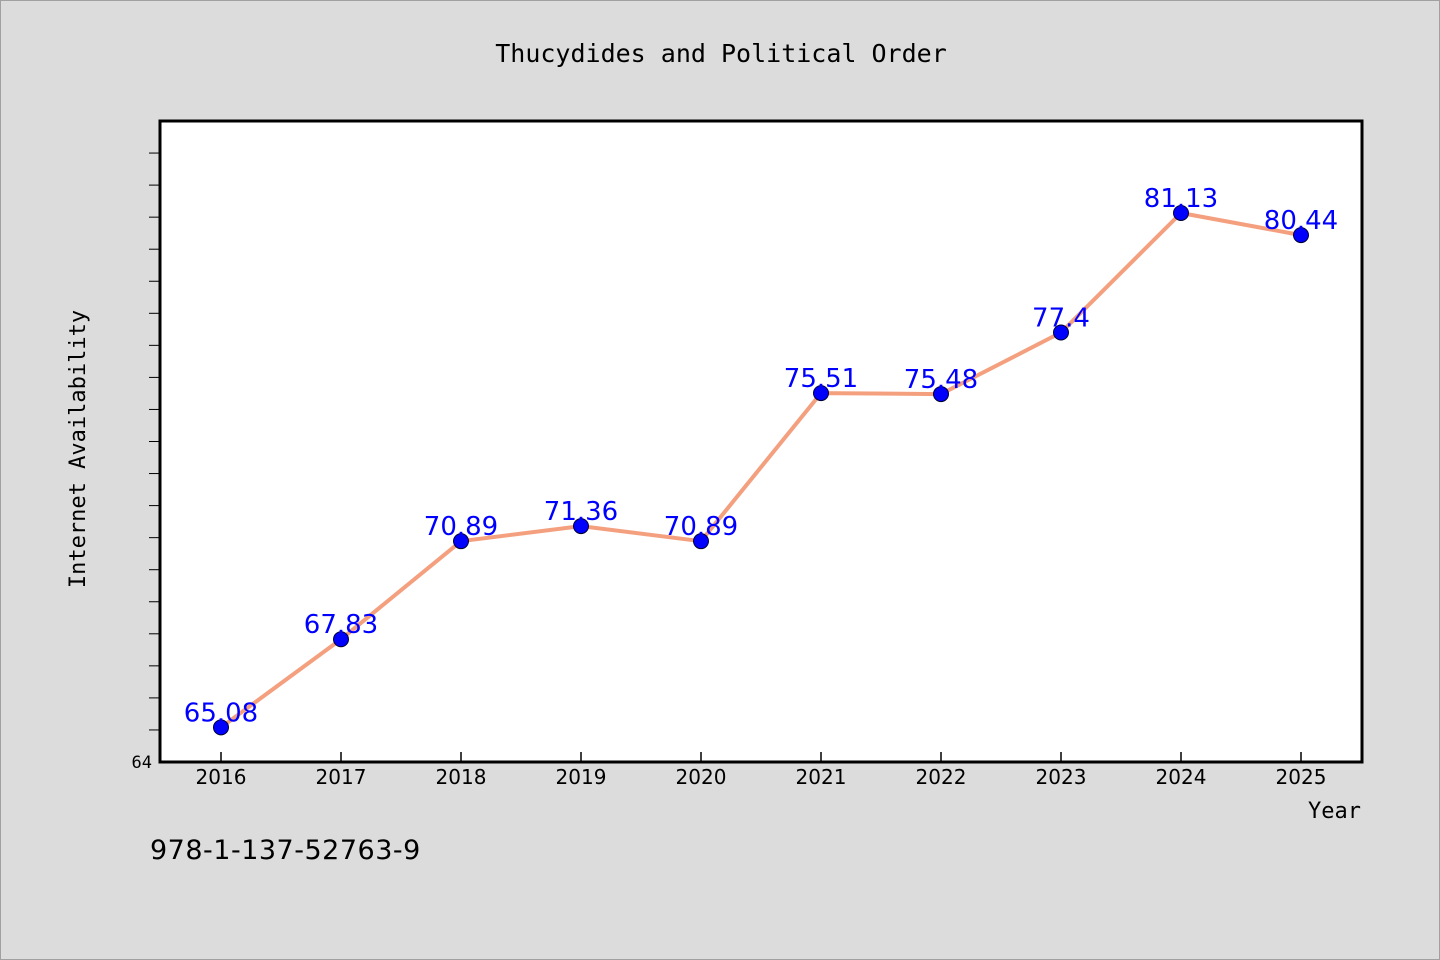 This screenshot has width=1440, height=960. Describe the element at coordinates (461, 777) in the screenshot. I see `x-tick-label-2018: 2018` at that location.